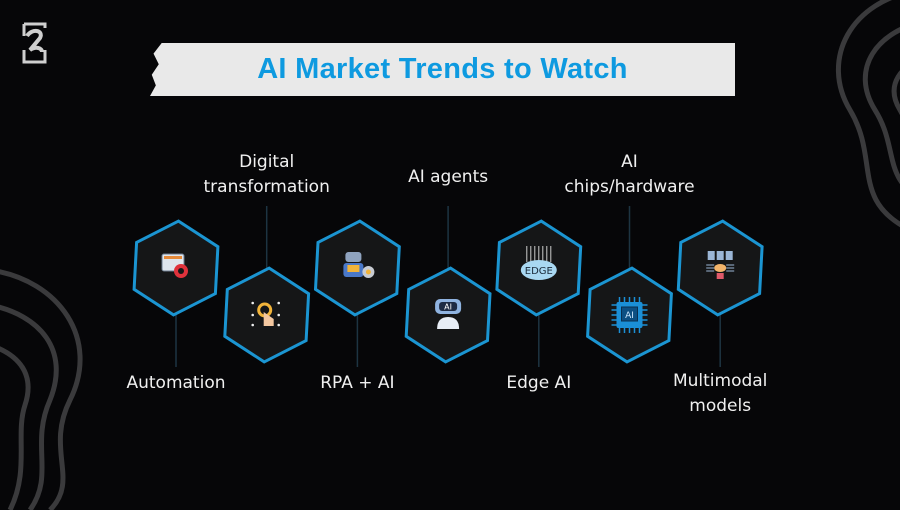 The width and height of the screenshot is (900, 510). I want to click on trend-label: RPA + AI, so click(357, 383).